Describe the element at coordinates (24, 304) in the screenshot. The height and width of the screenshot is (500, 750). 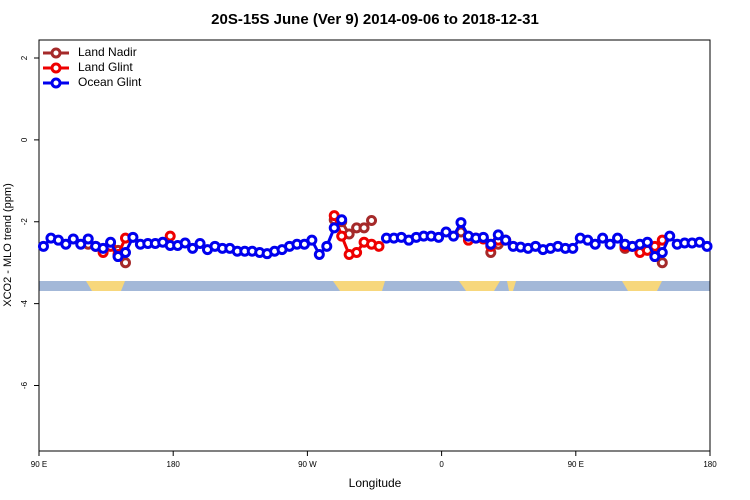
I see `y-tick-label: -4` at that location.